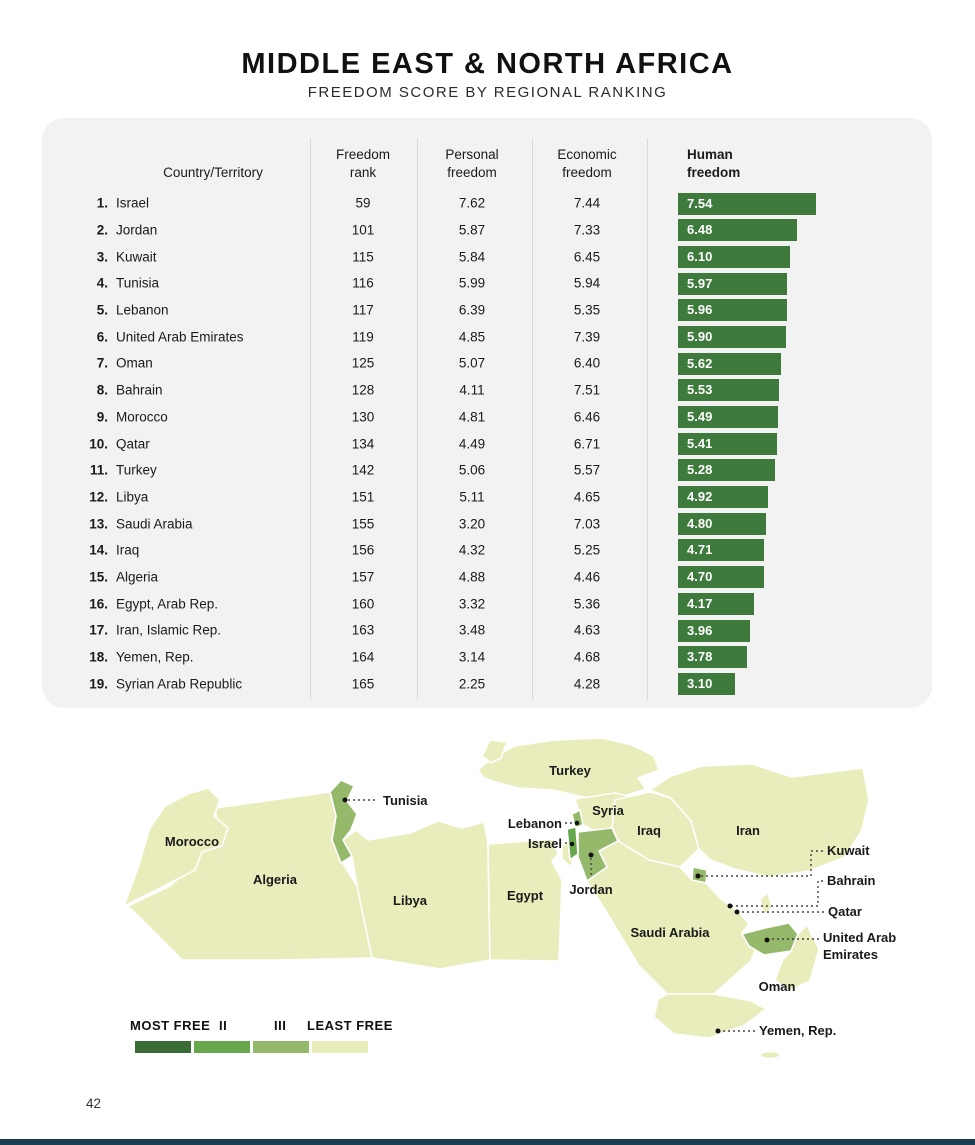 The image size is (975, 1145). What do you see at coordinates (487, 577) in the screenshot?
I see `table-row: 15. Algeria 157 4.88 4.46 4.70` at bounding box center [487, 577].